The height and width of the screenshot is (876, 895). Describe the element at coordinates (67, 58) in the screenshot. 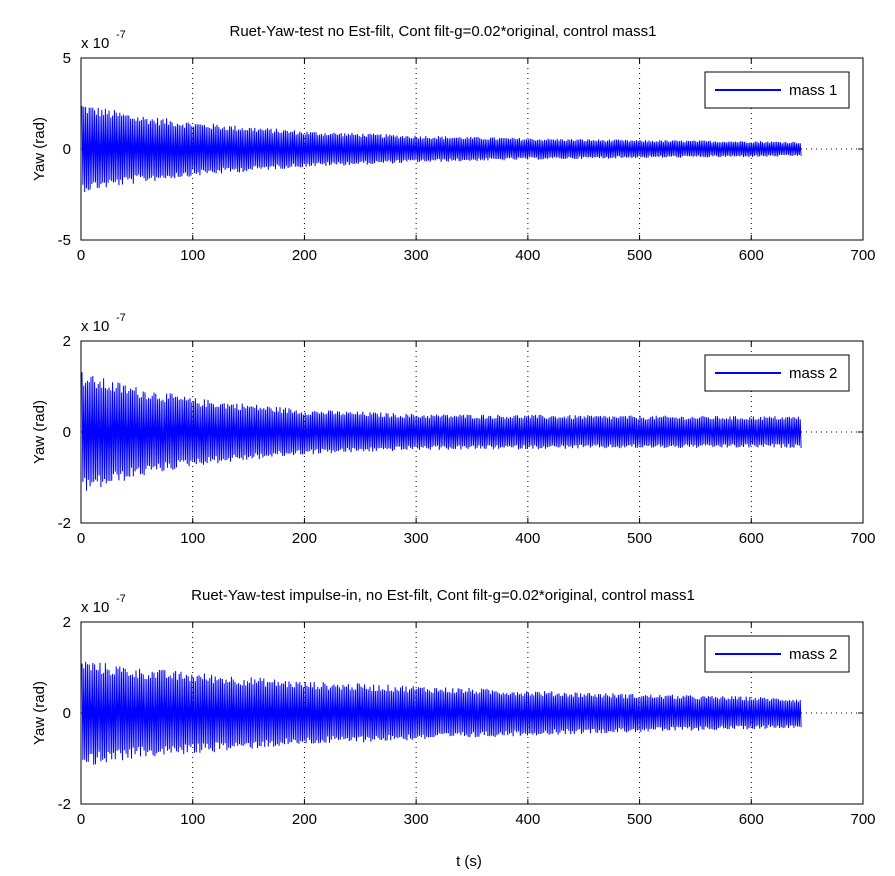

I see `y-tick-label: 5` at that location.